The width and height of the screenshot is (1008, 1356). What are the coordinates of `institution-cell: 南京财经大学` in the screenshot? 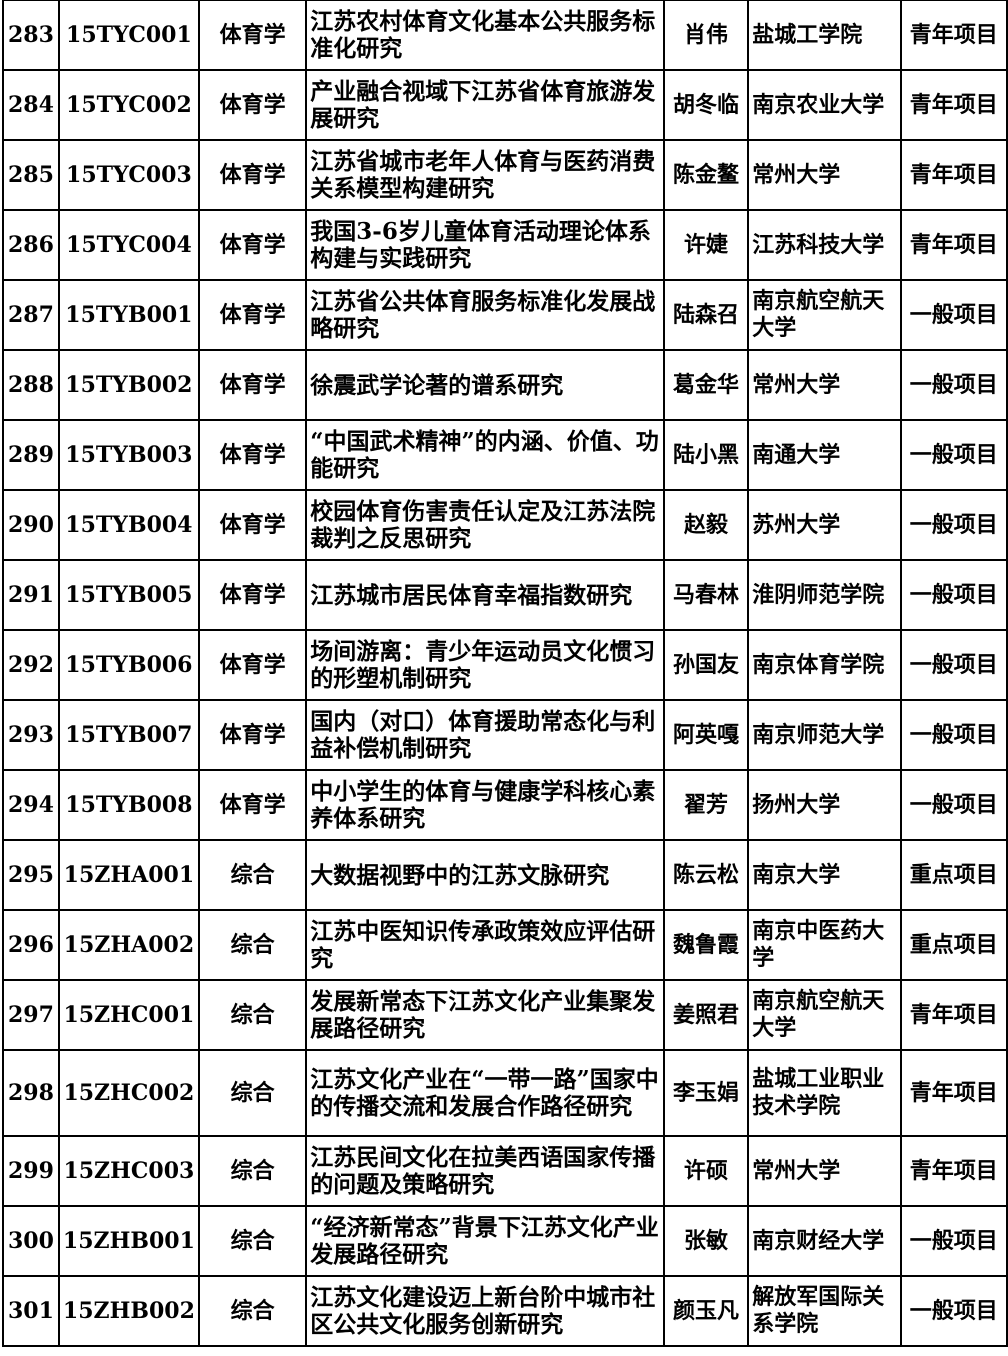 It's located at (824, 1241).